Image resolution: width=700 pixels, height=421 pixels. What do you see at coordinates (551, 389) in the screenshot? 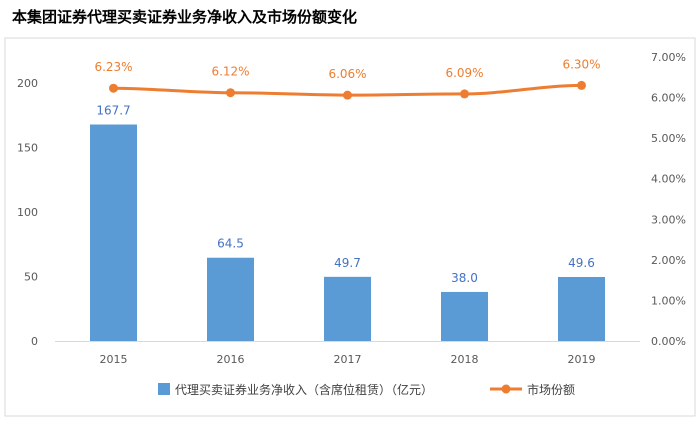
I see `legend-label-line: 市场份额` at bounding box center [551, 389].